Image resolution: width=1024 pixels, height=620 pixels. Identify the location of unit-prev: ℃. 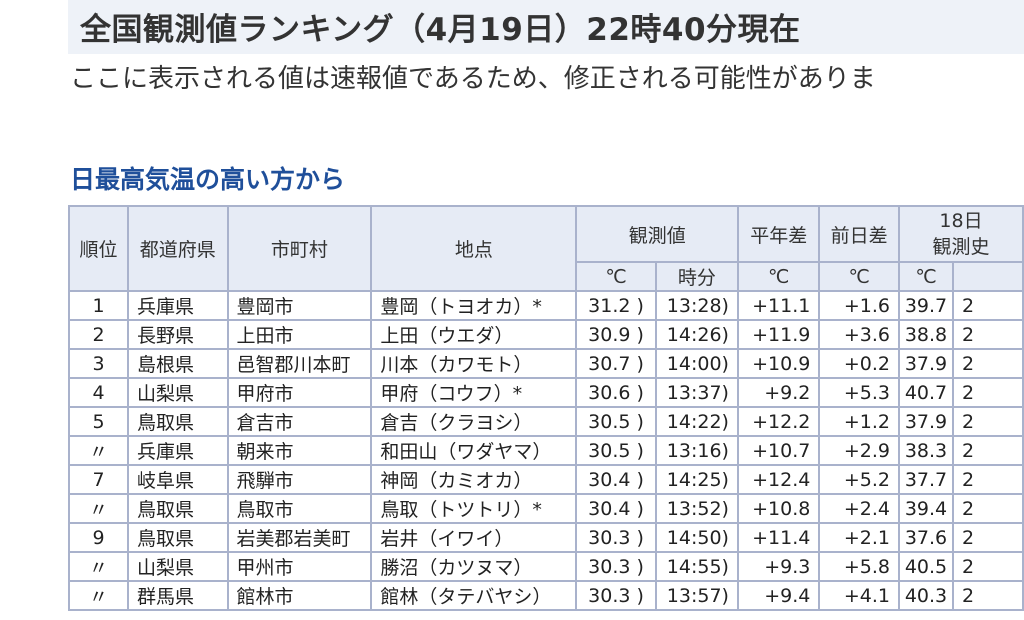
(859, 276).